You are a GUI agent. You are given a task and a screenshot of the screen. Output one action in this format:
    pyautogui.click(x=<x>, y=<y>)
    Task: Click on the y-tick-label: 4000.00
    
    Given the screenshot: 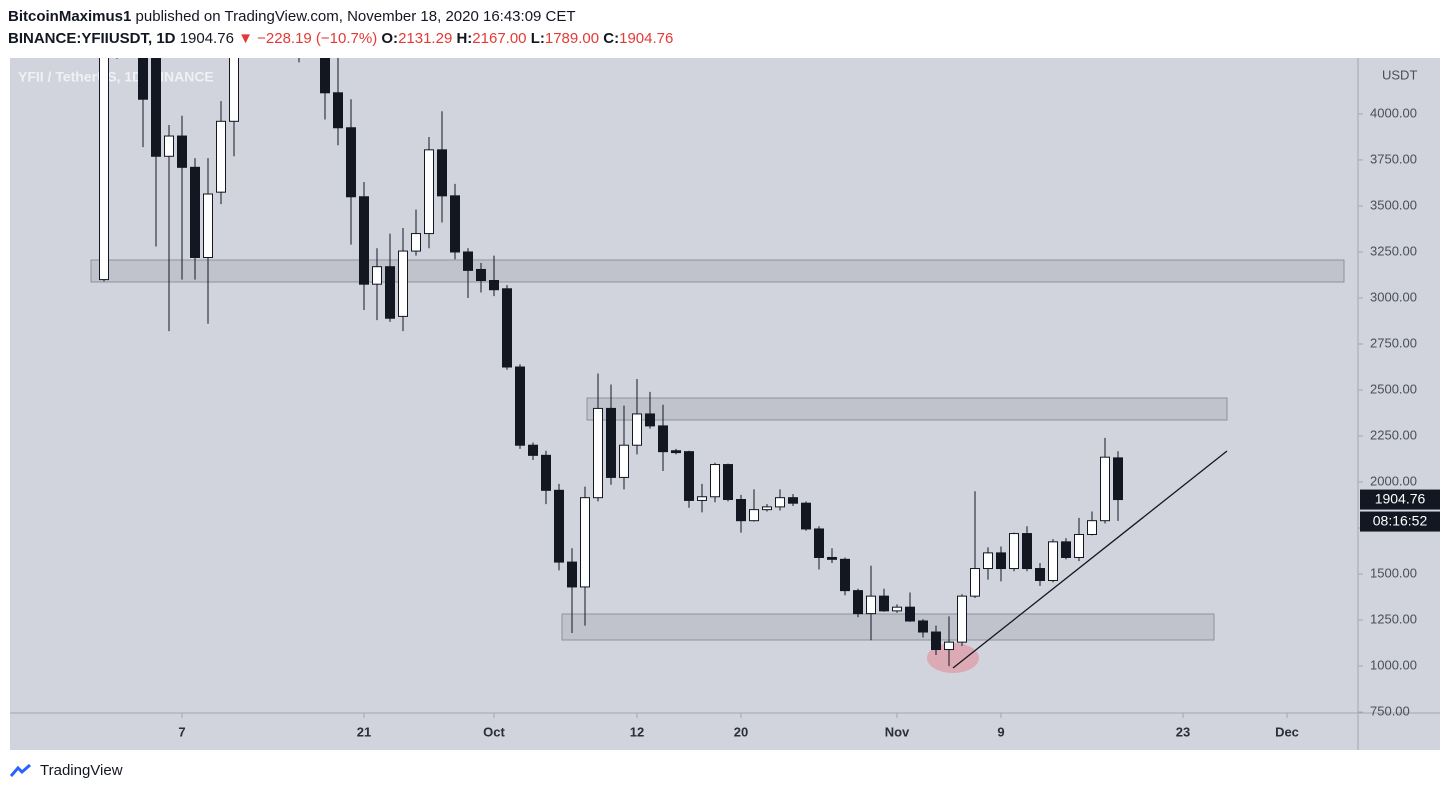 What is the action you would take?
    pyautogui.click(x=1393, y=112)
    